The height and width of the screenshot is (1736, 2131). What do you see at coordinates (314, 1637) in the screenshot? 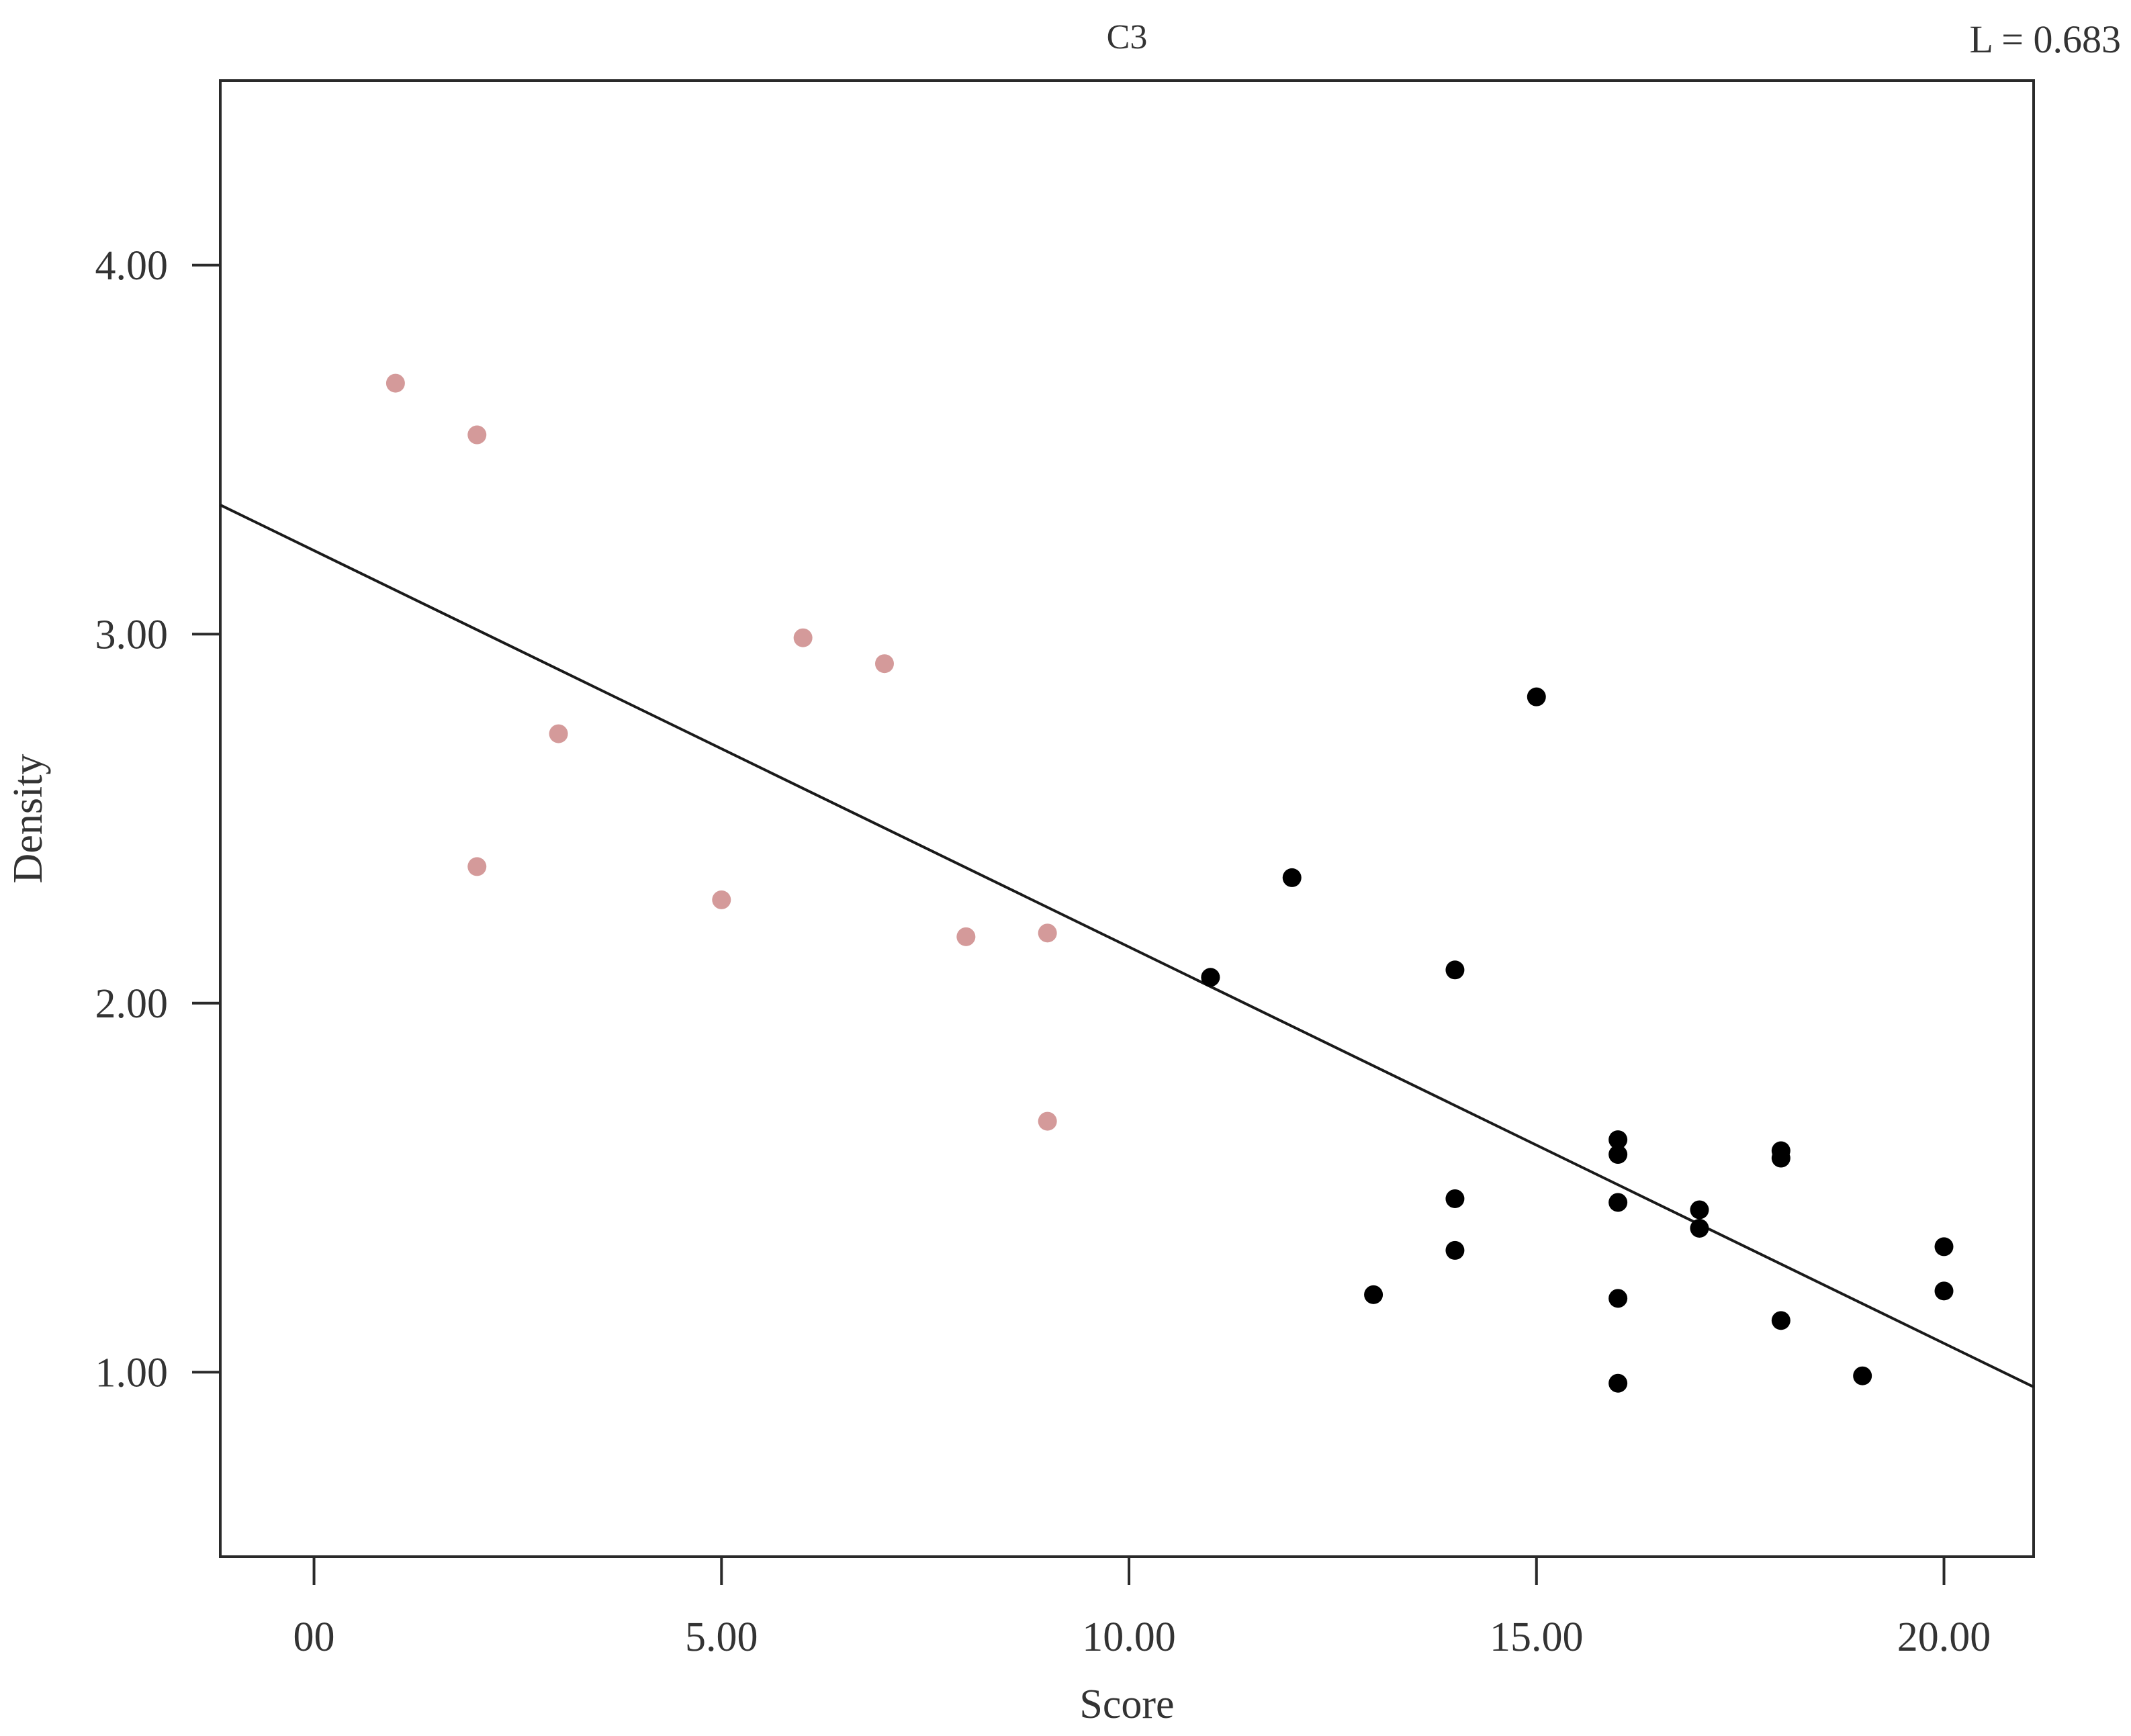
I see `x-tick-label: 00` at bounding box center [314, 1637].